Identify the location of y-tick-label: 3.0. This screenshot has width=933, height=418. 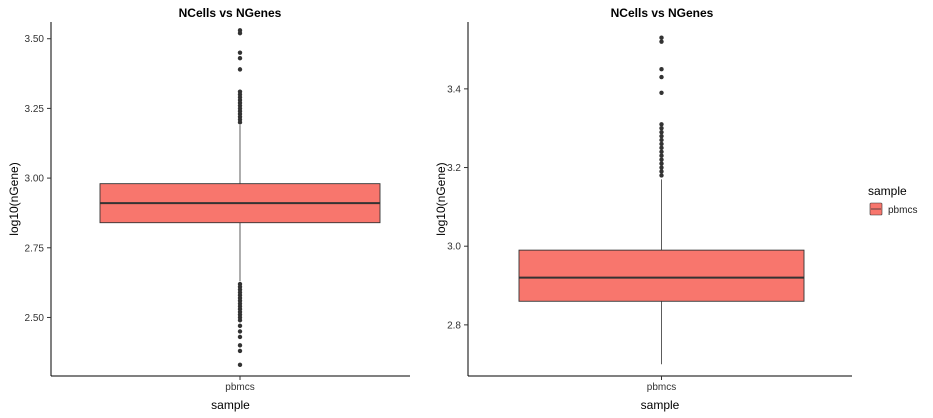
(454, 247).